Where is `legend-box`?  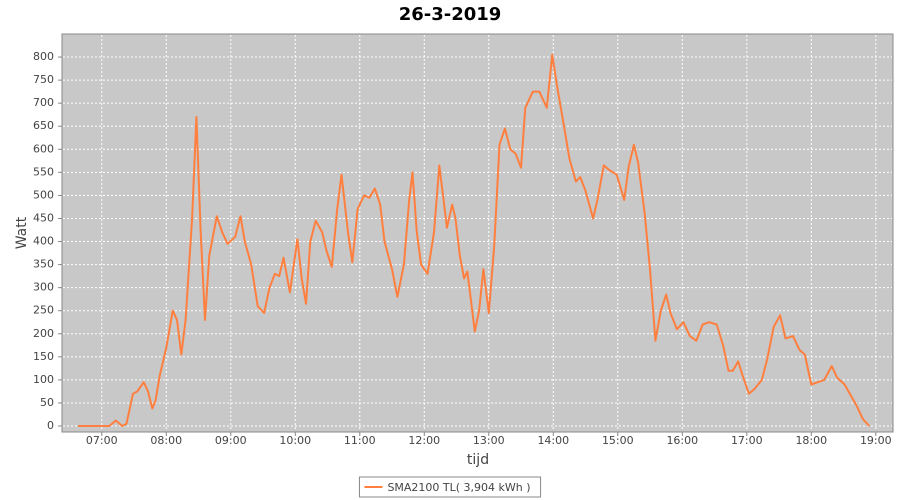
legend-box is located at coordinates (450, 487).